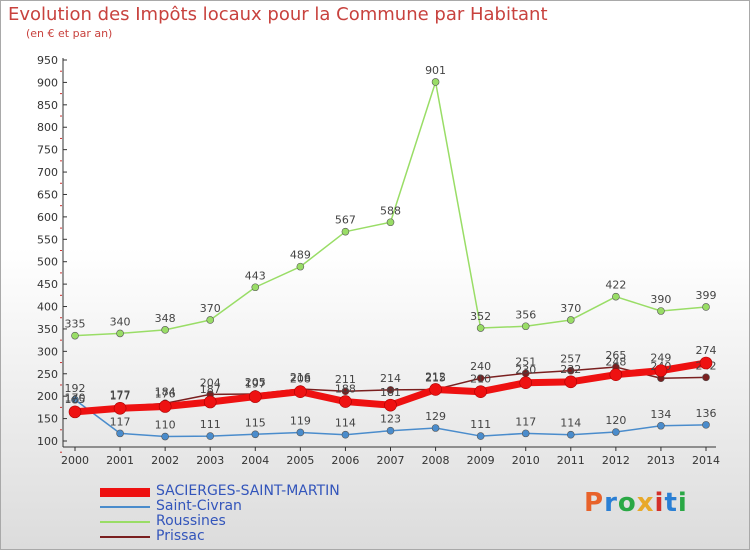  What do you see at coordinates (706, 350) in the screenshot?
I see `data-label: 274` at bounding box center [706, 350].